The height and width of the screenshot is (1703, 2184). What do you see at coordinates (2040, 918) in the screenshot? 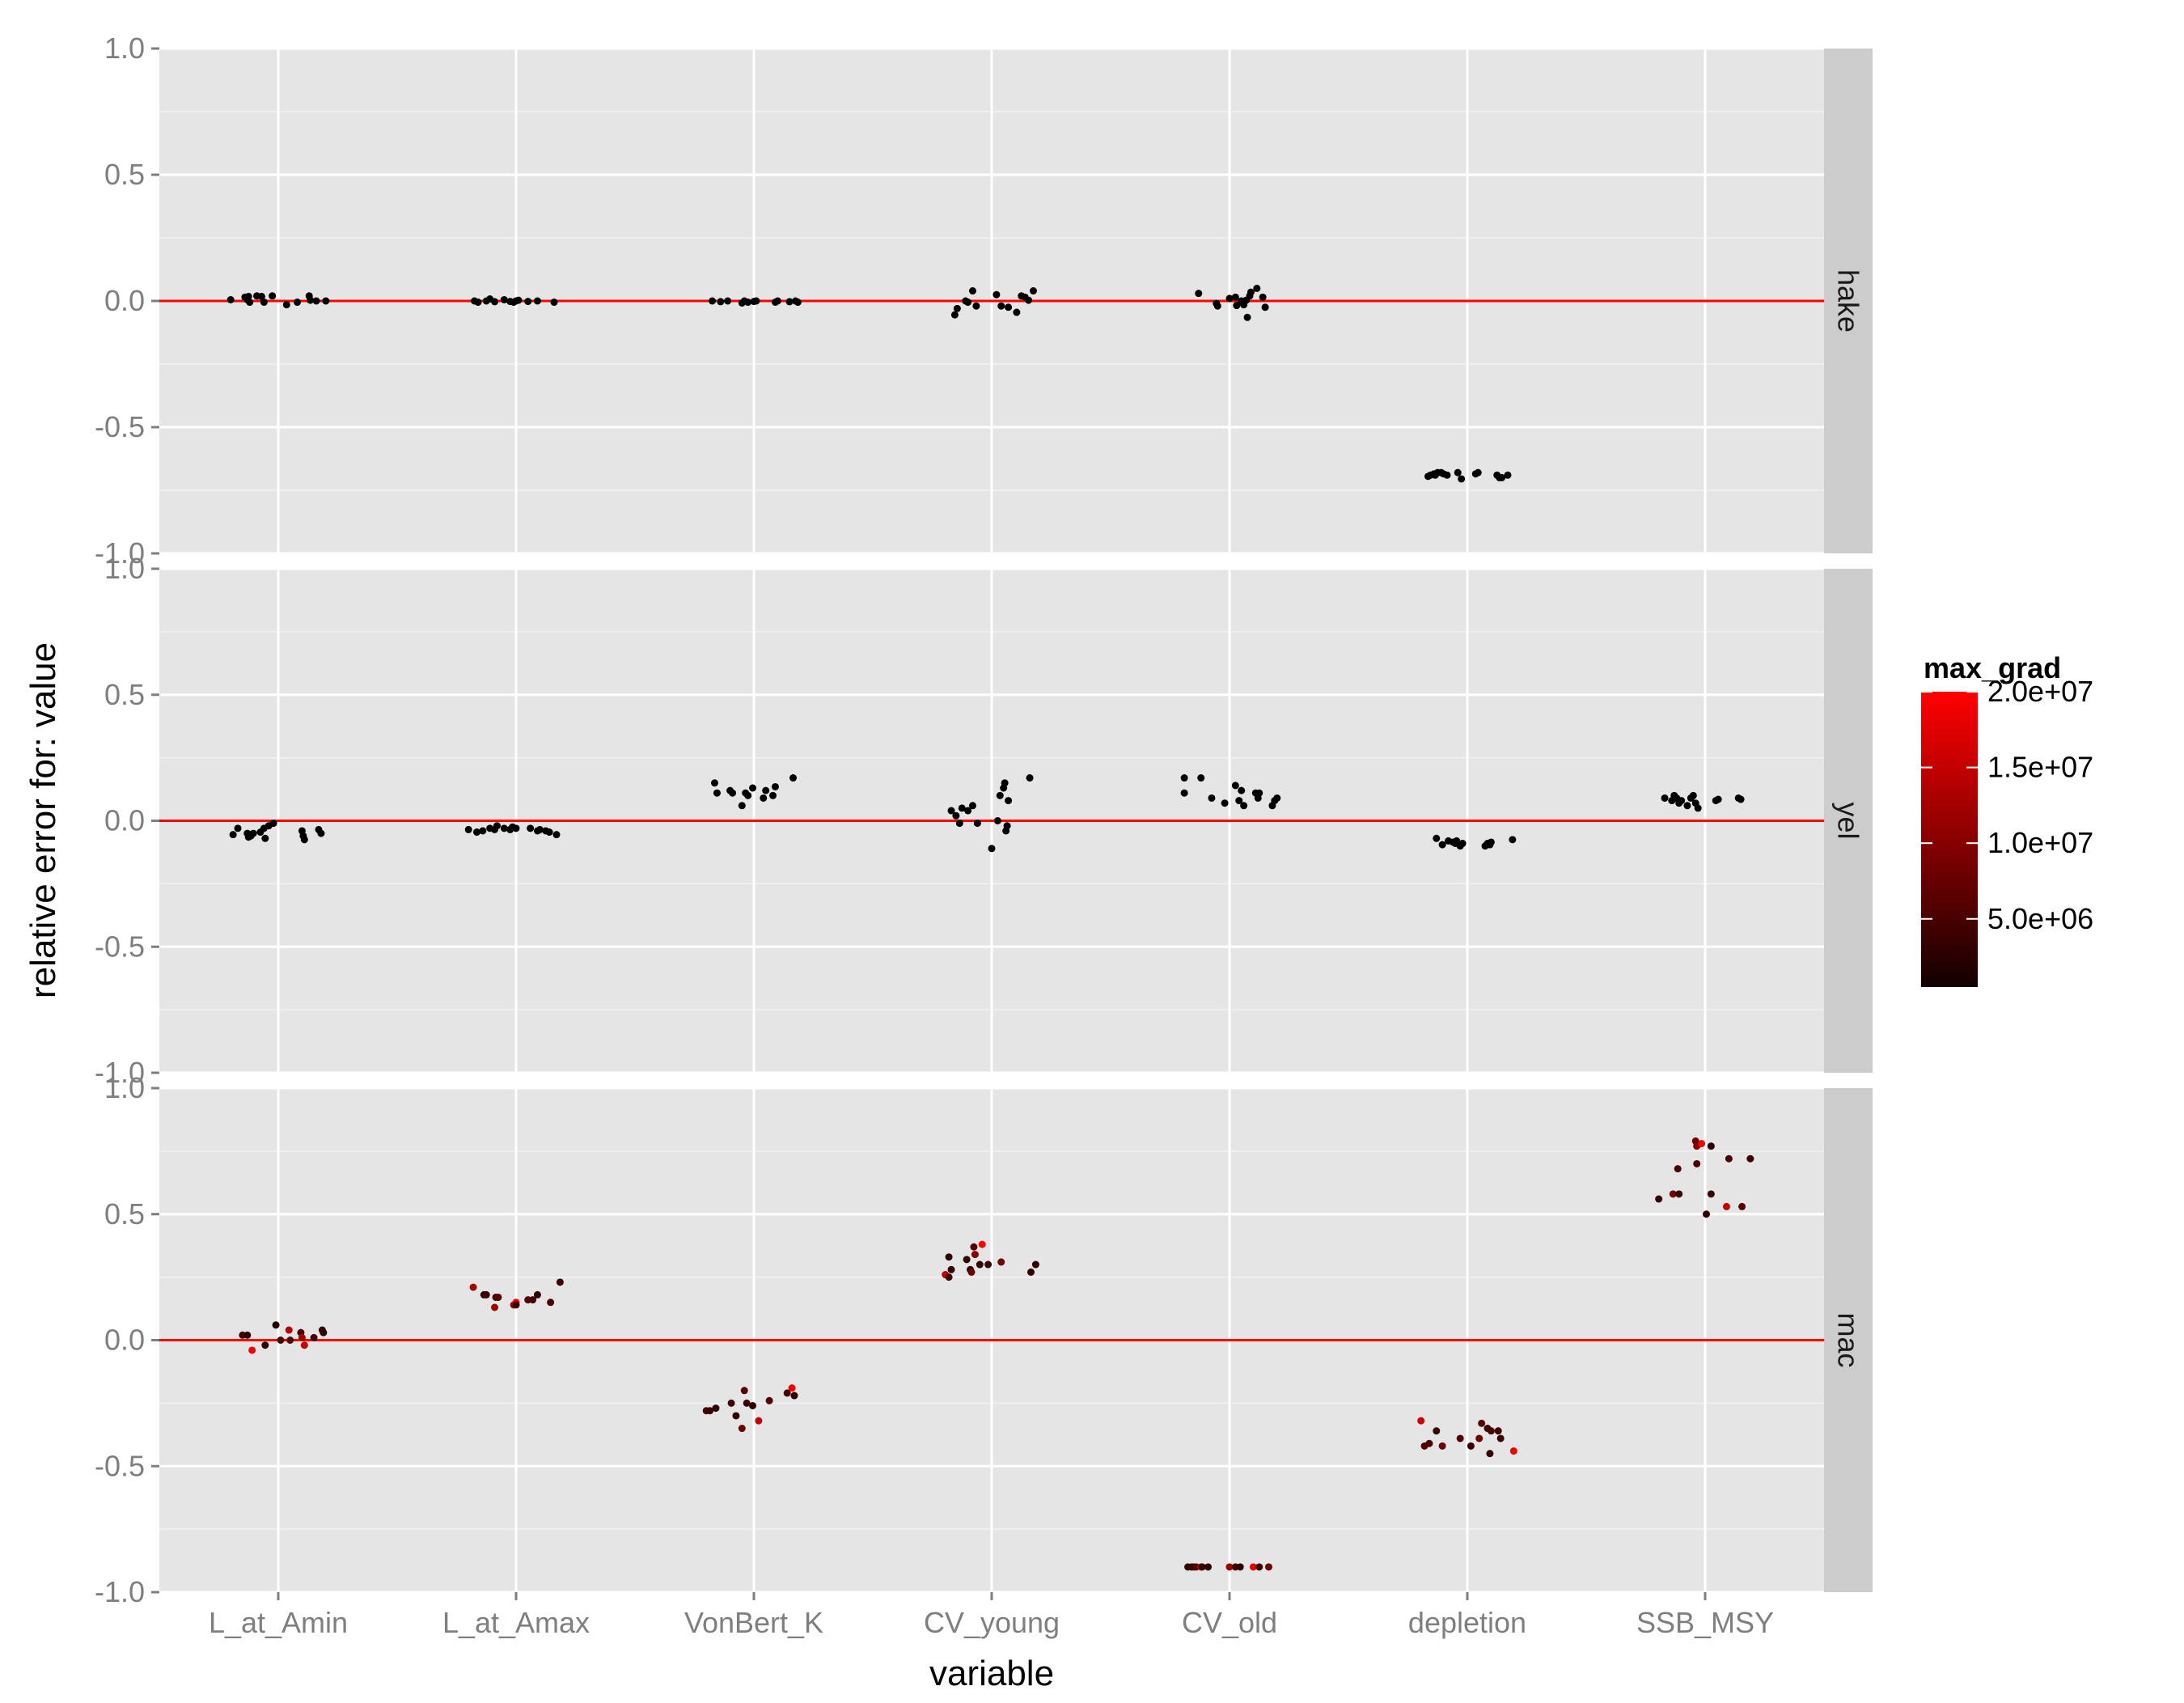
I see `colorbar-tick-label: 5.0e+06` at bounding box center [2040, 918].